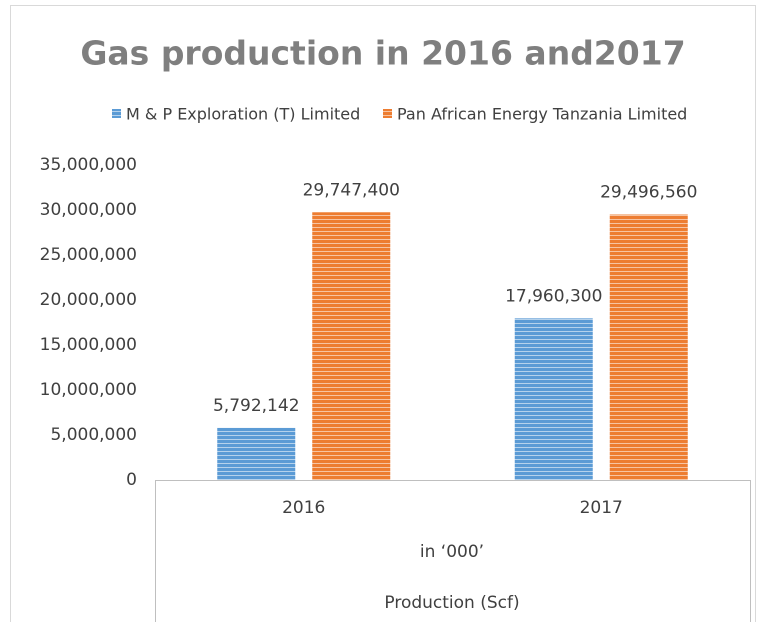  What do you see at coordinates (131, 480) in the screenshot?
I see `y-tick-label: 0` at bounding box center [131, 480].